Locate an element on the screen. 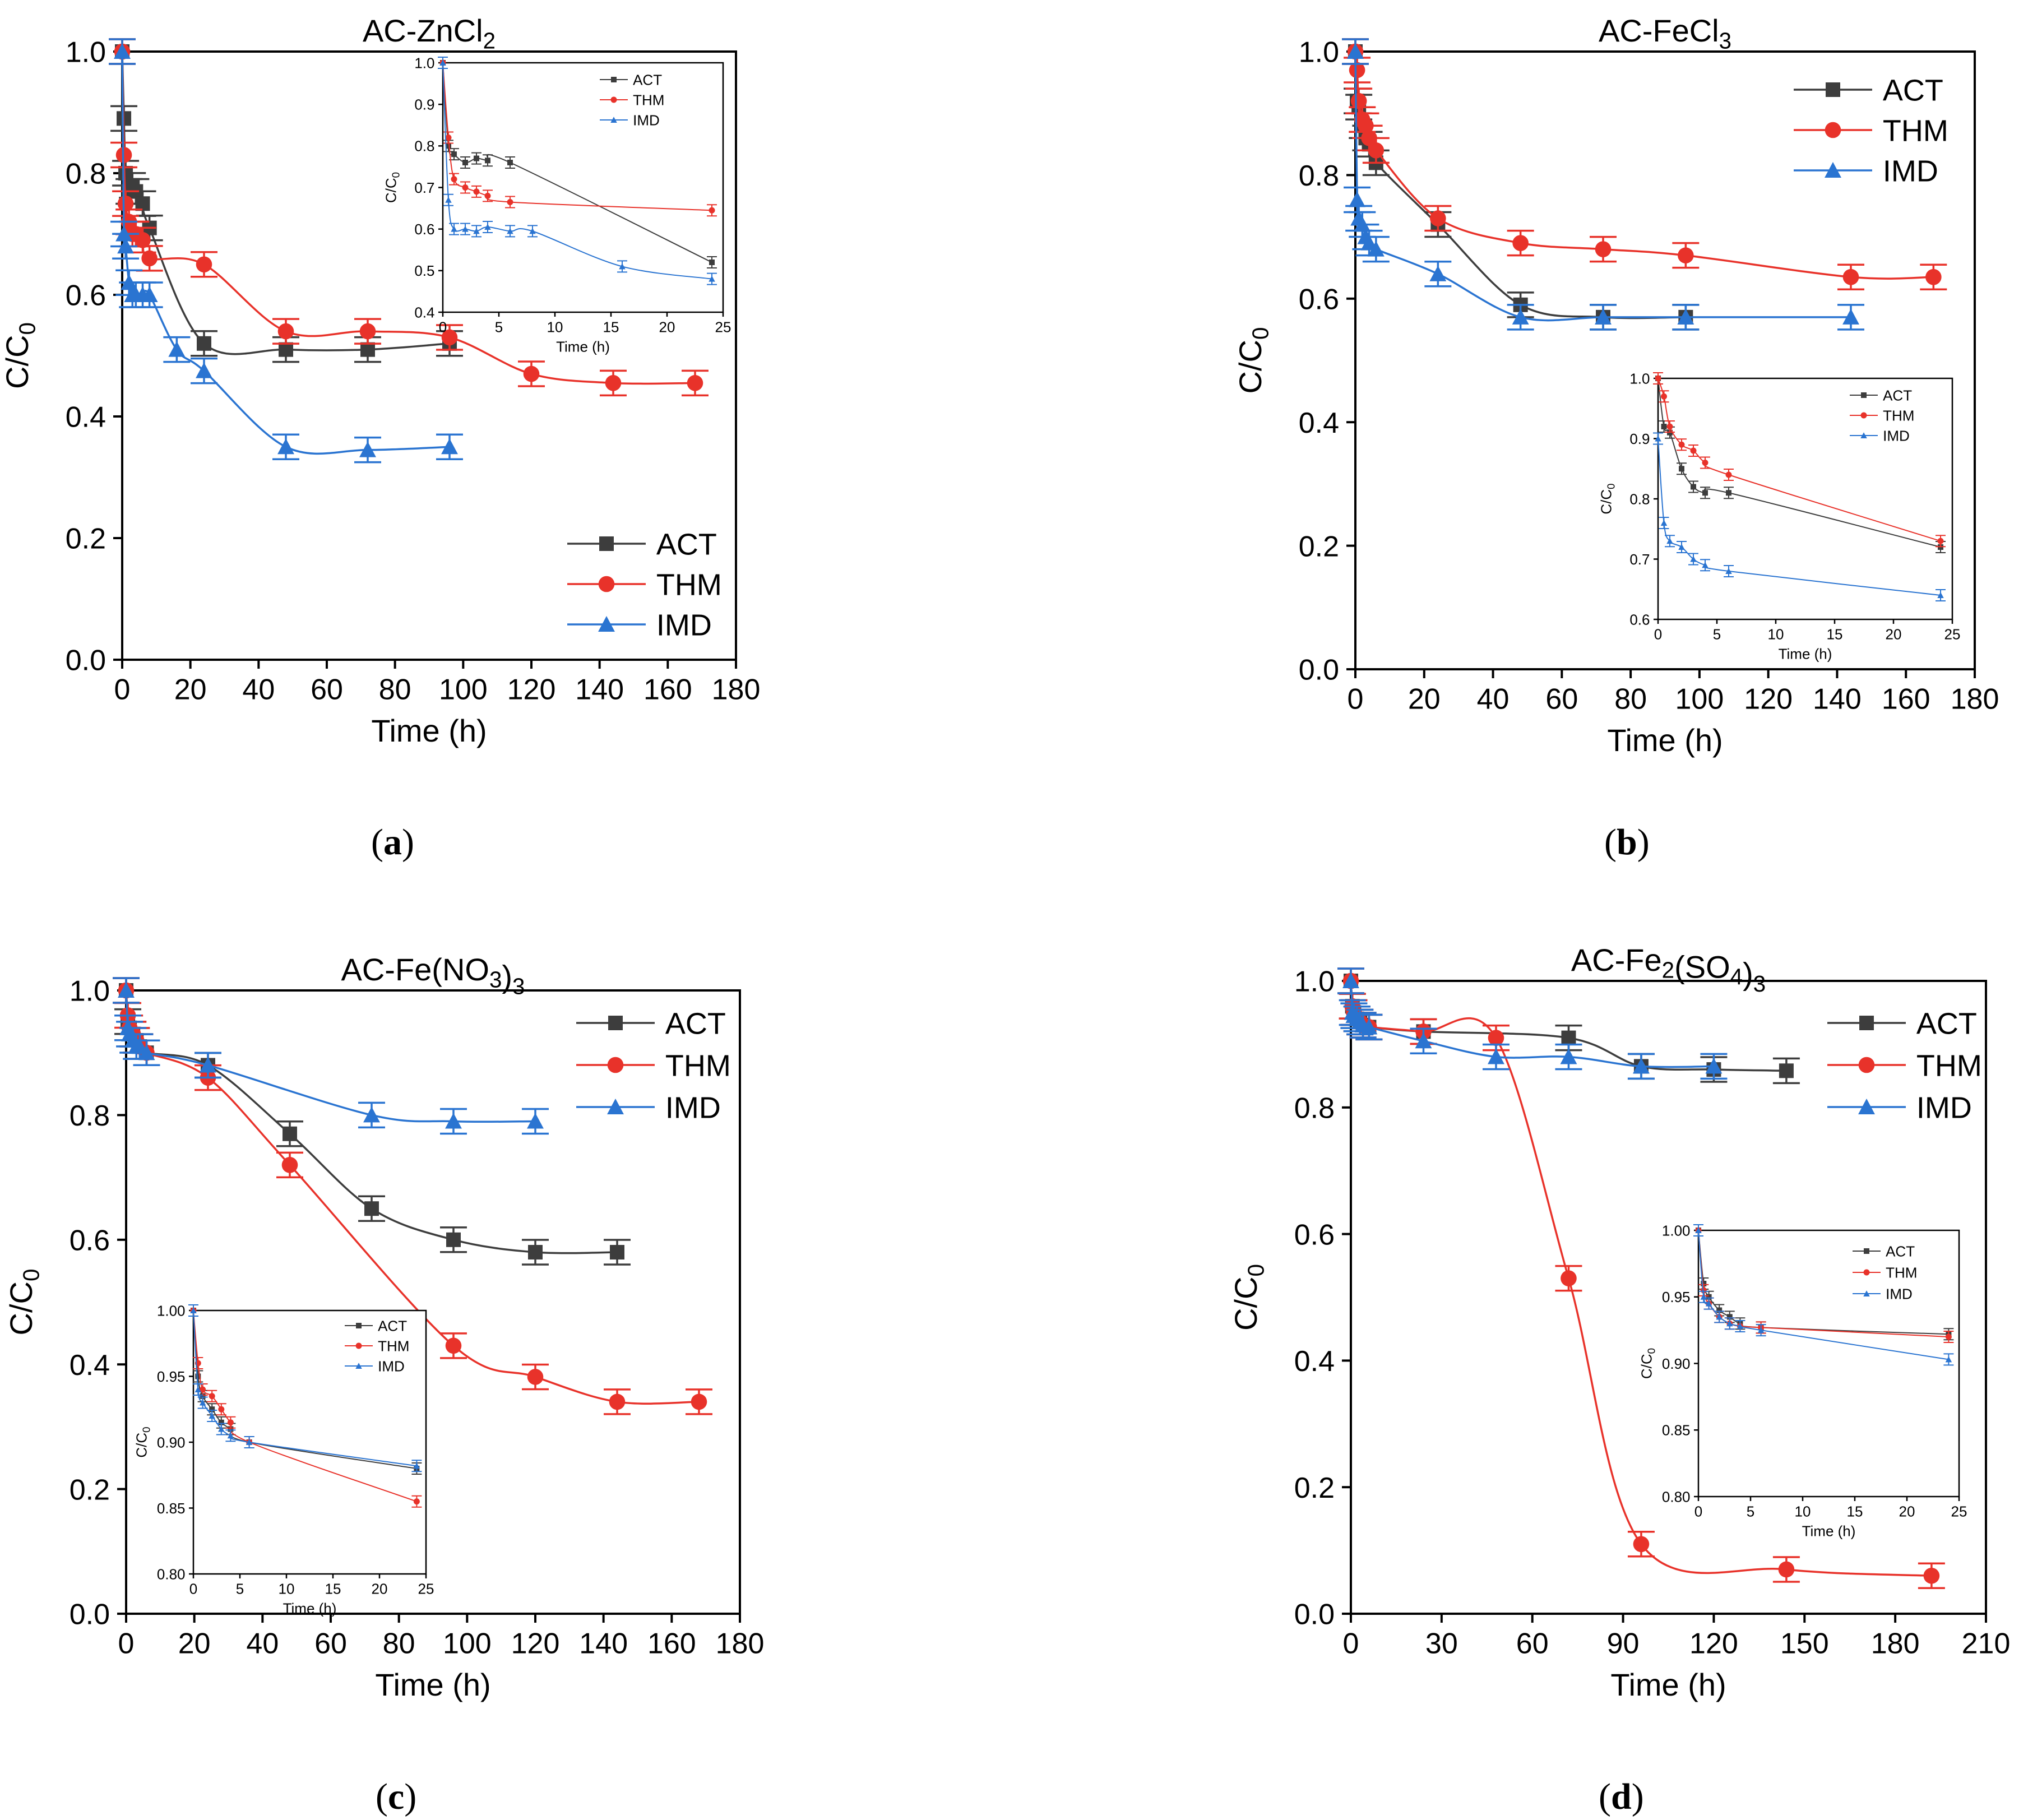 Image resolution: width=2028 pixels, height=1820 pixels. main-y-axis-label: C/C0 is located at coordinates (20, 355).